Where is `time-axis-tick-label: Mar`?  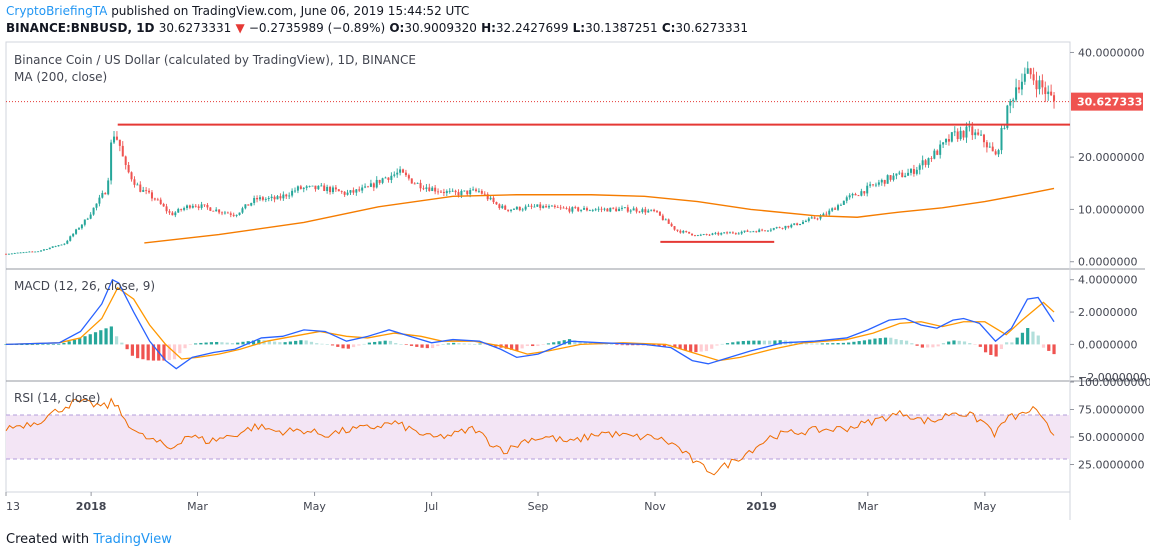 time-axis-tick-label: Mar is located at coordinates (197, 506).